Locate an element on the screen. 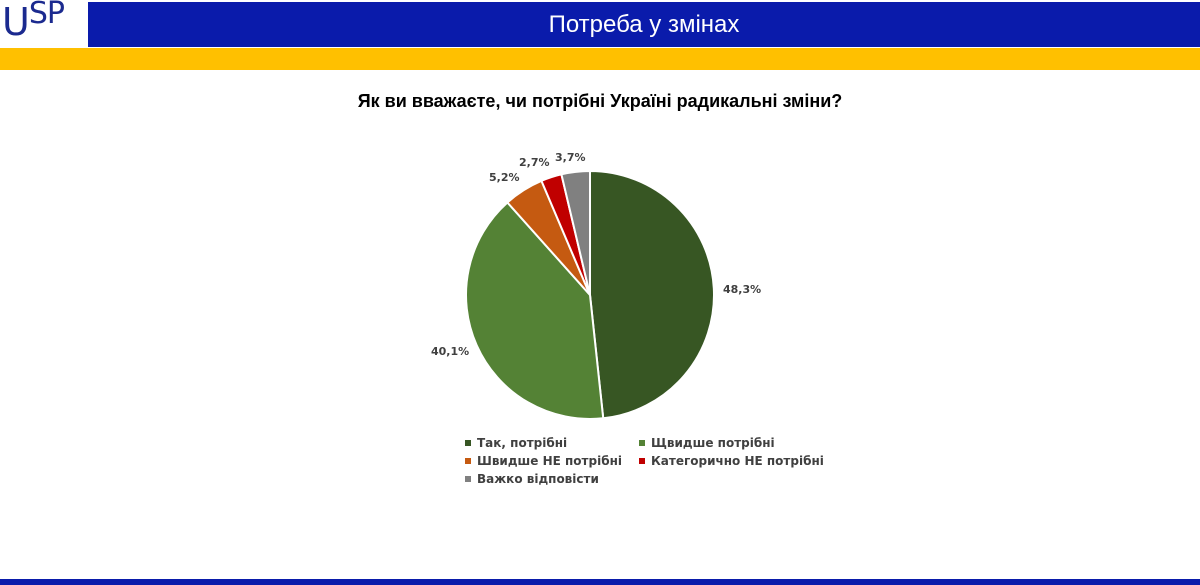 The width and height of the screenshot is (1200, 585). legend-item-yes: Так, потрібні is located at coordinates (516, 443).